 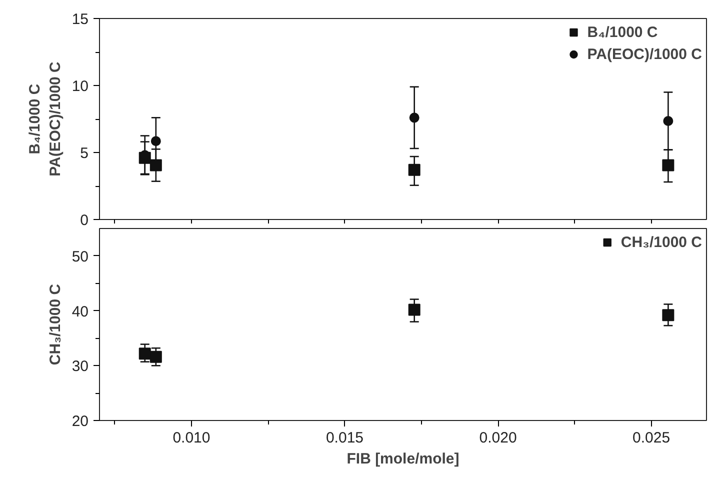 What do you see at coordinates (80, 86) in the screenshot?
I see `y-tick-label: 10` at bounding box center [80, 86].